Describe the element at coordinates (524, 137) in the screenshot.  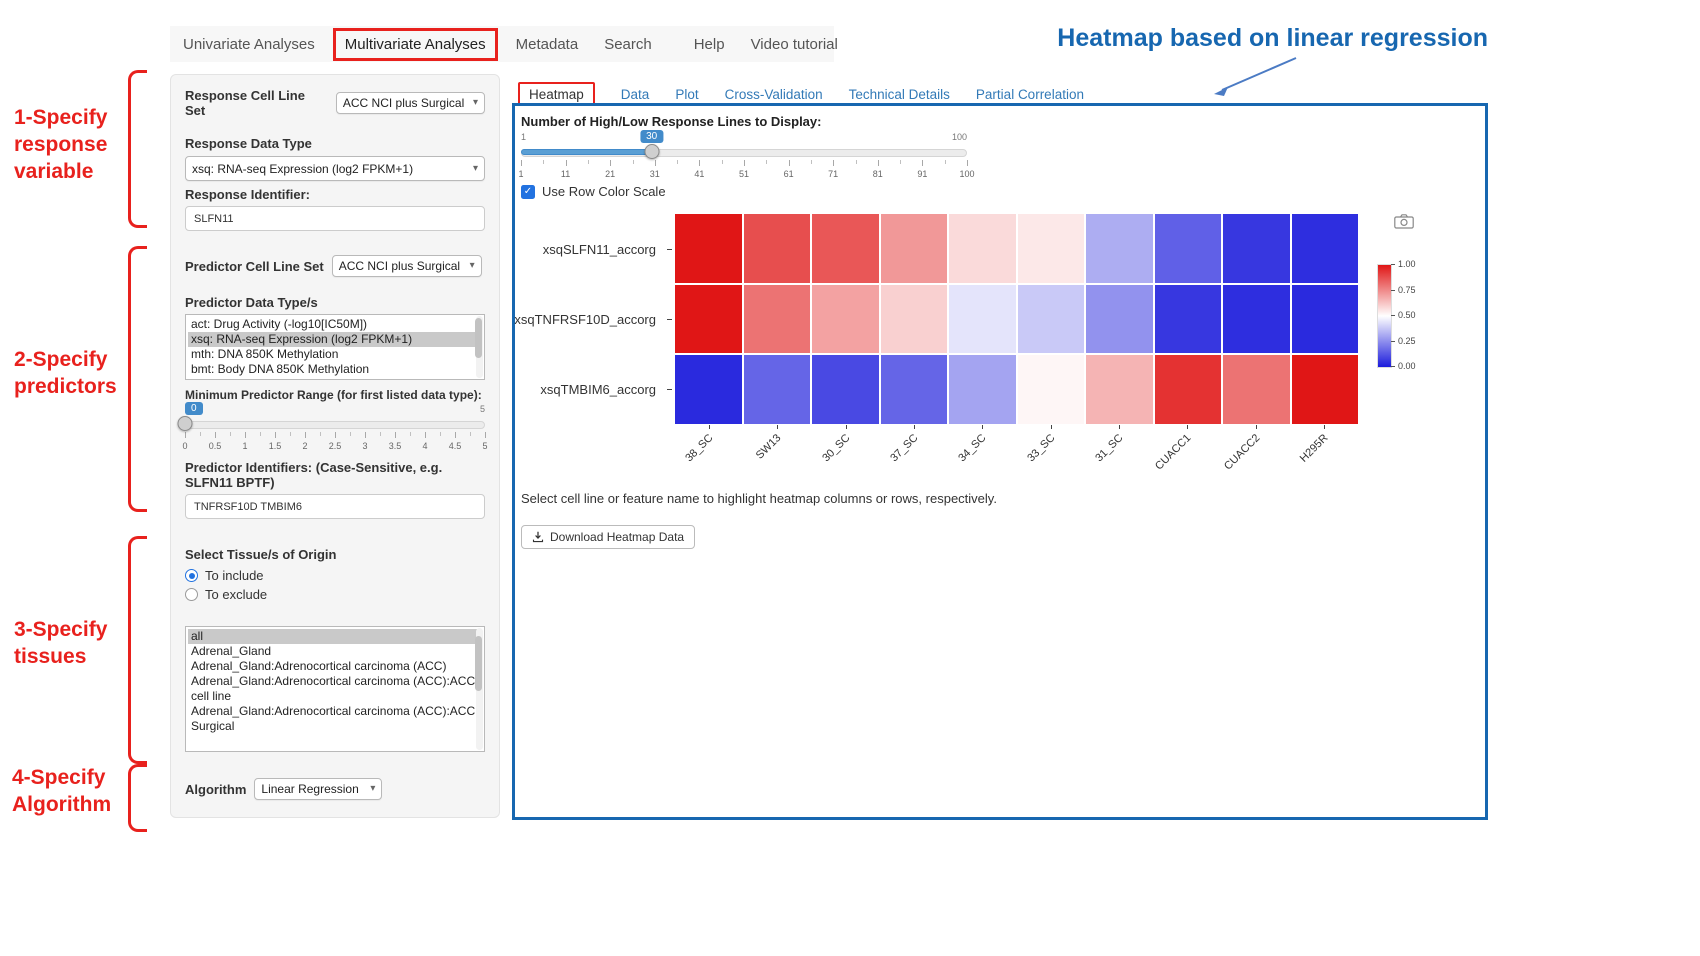
I see `slider-min-label: 1` at that location.